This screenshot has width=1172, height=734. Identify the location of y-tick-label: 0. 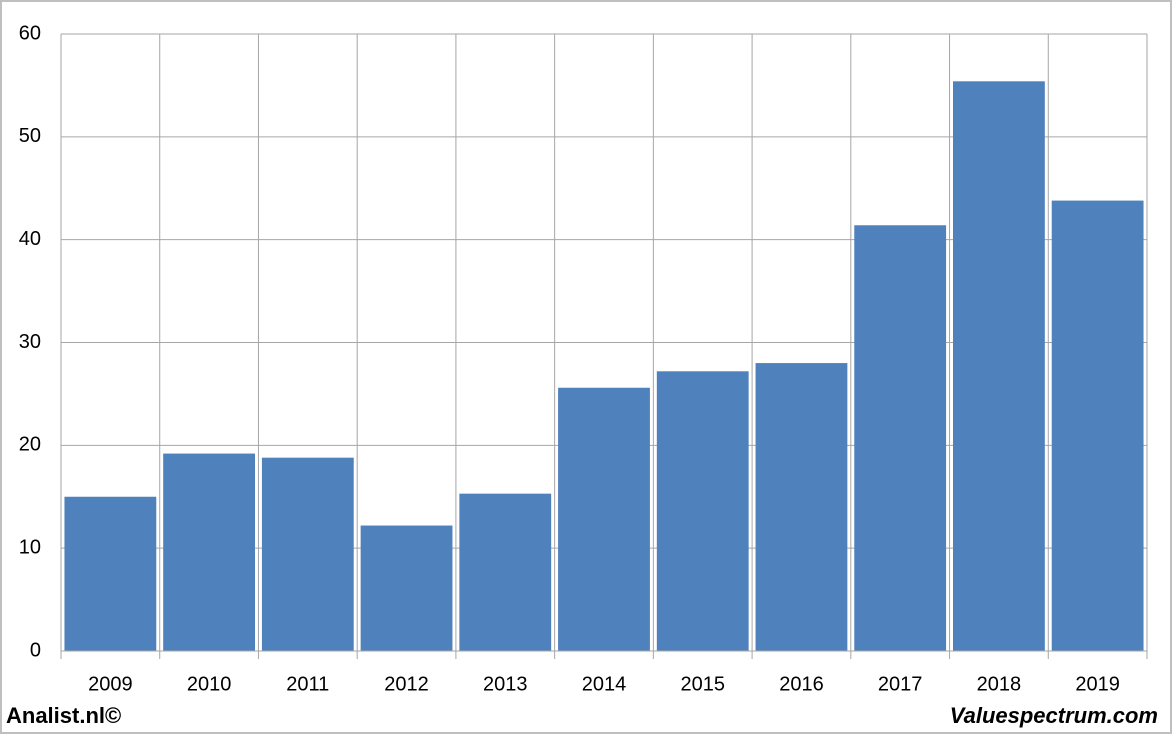
(35, 650).